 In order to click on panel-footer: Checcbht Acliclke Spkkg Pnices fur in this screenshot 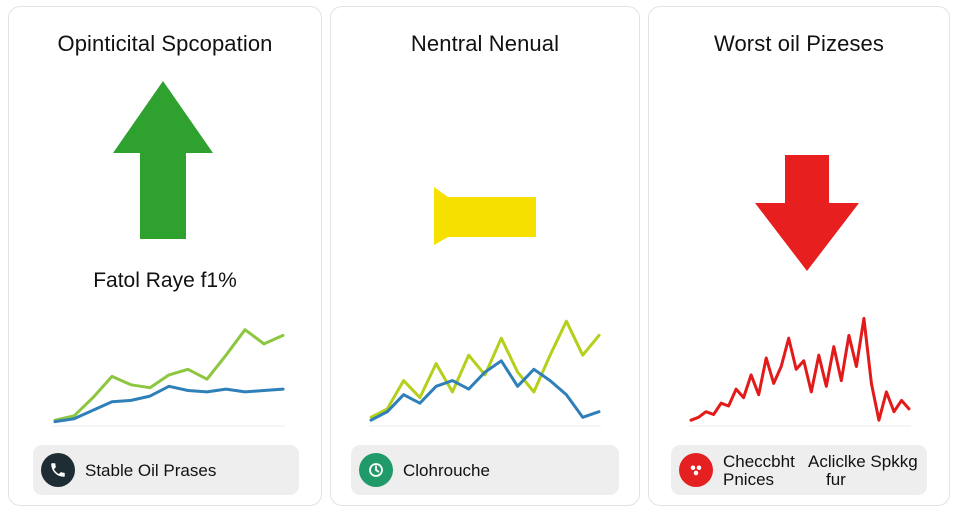, I will do `click(799, 470)`.